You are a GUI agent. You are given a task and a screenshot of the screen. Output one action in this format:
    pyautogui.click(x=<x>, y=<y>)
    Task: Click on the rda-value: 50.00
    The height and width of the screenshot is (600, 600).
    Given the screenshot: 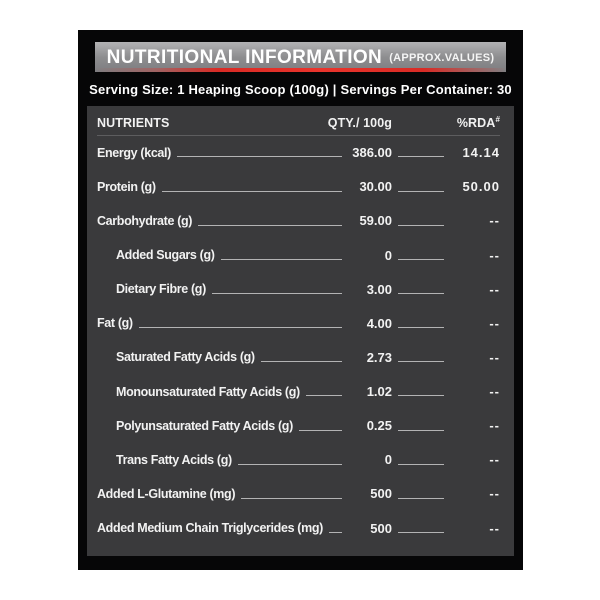 What is the action you would take?
    pyautogui.click(x=481, y=187)
    